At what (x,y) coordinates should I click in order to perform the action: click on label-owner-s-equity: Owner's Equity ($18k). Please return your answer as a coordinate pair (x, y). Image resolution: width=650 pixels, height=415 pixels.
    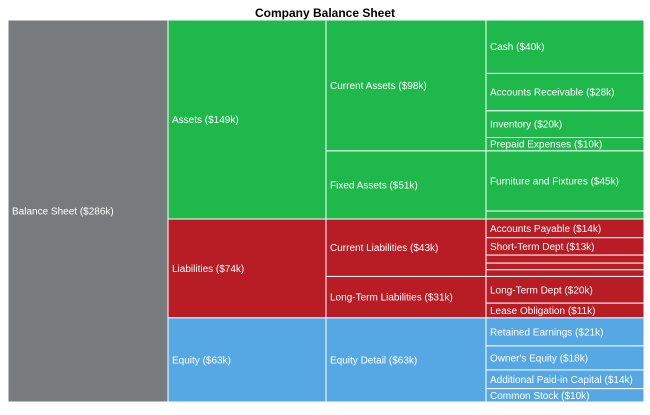
    Looking at the image, I should click on (539, 358).